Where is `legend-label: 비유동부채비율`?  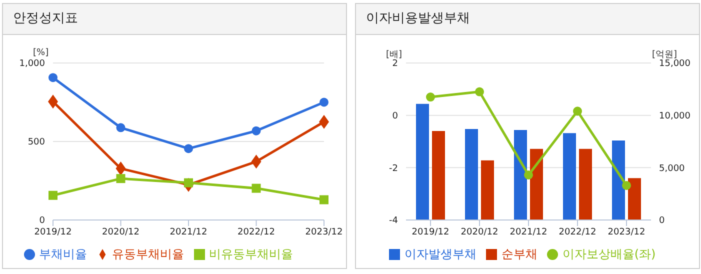 legend-label: 비유동부채비율 is located at coordinates (251, 254).